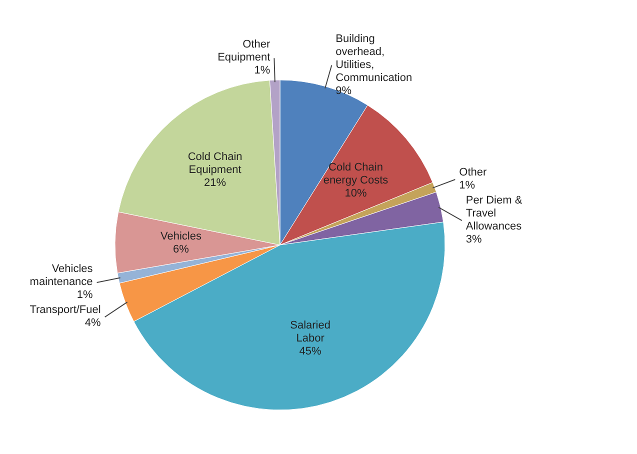 The image size is (637, 454). What do you see at coordinates (355, 194) in the screenshot?
I see `data-label: 10%` at bounding box center [355, 194].